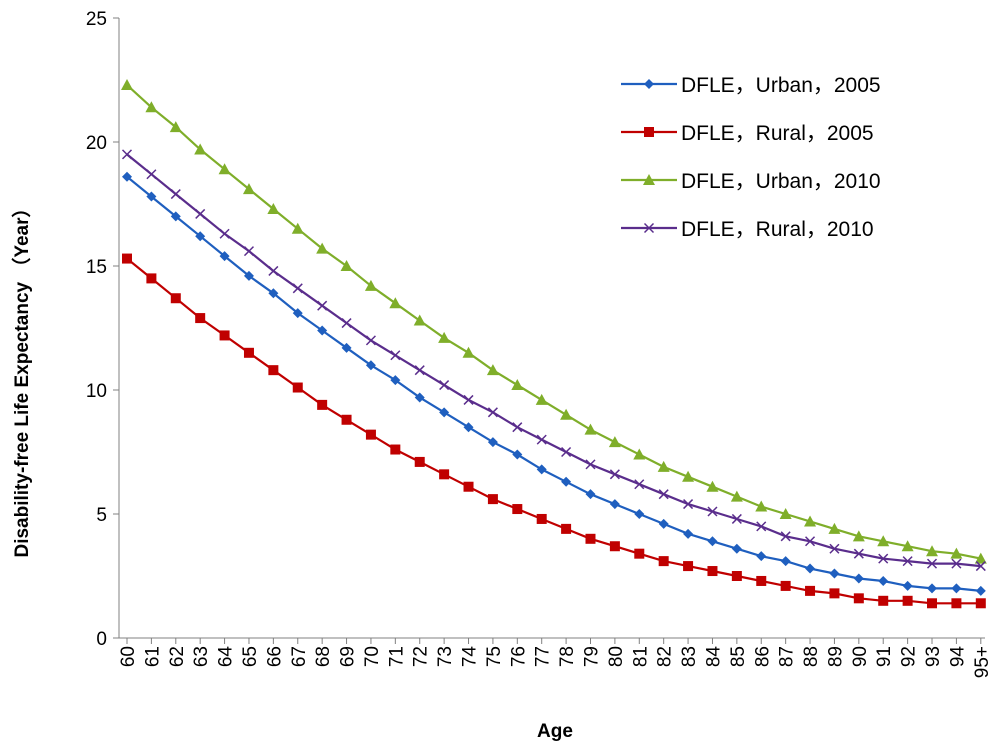 This screenshot has width=994, height=747. I want to click on y-tick-label: 20, so click(96, 143).